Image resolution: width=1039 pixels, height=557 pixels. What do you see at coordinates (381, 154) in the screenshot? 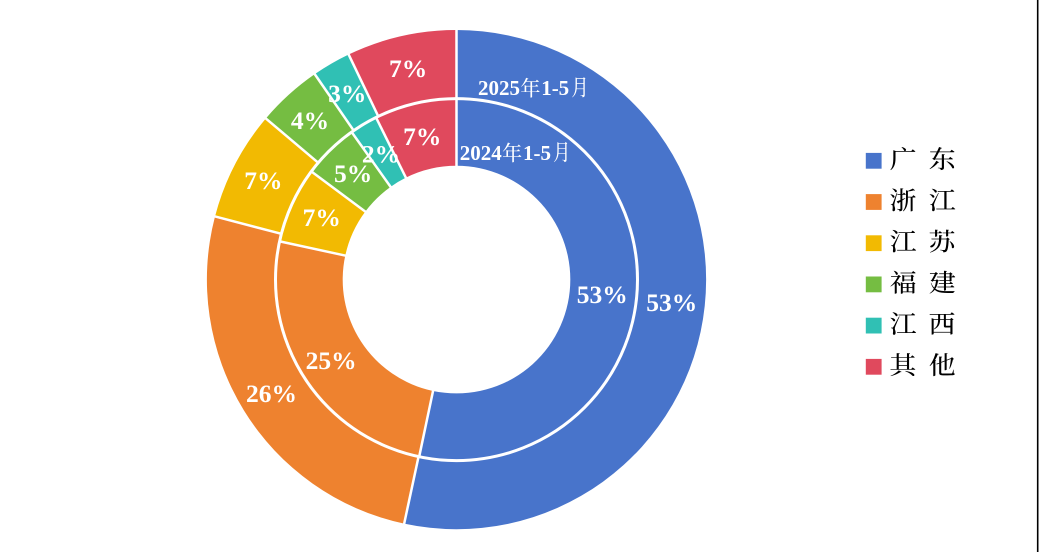
I see `svg-text: 2%` at bounding box center [381, 154].